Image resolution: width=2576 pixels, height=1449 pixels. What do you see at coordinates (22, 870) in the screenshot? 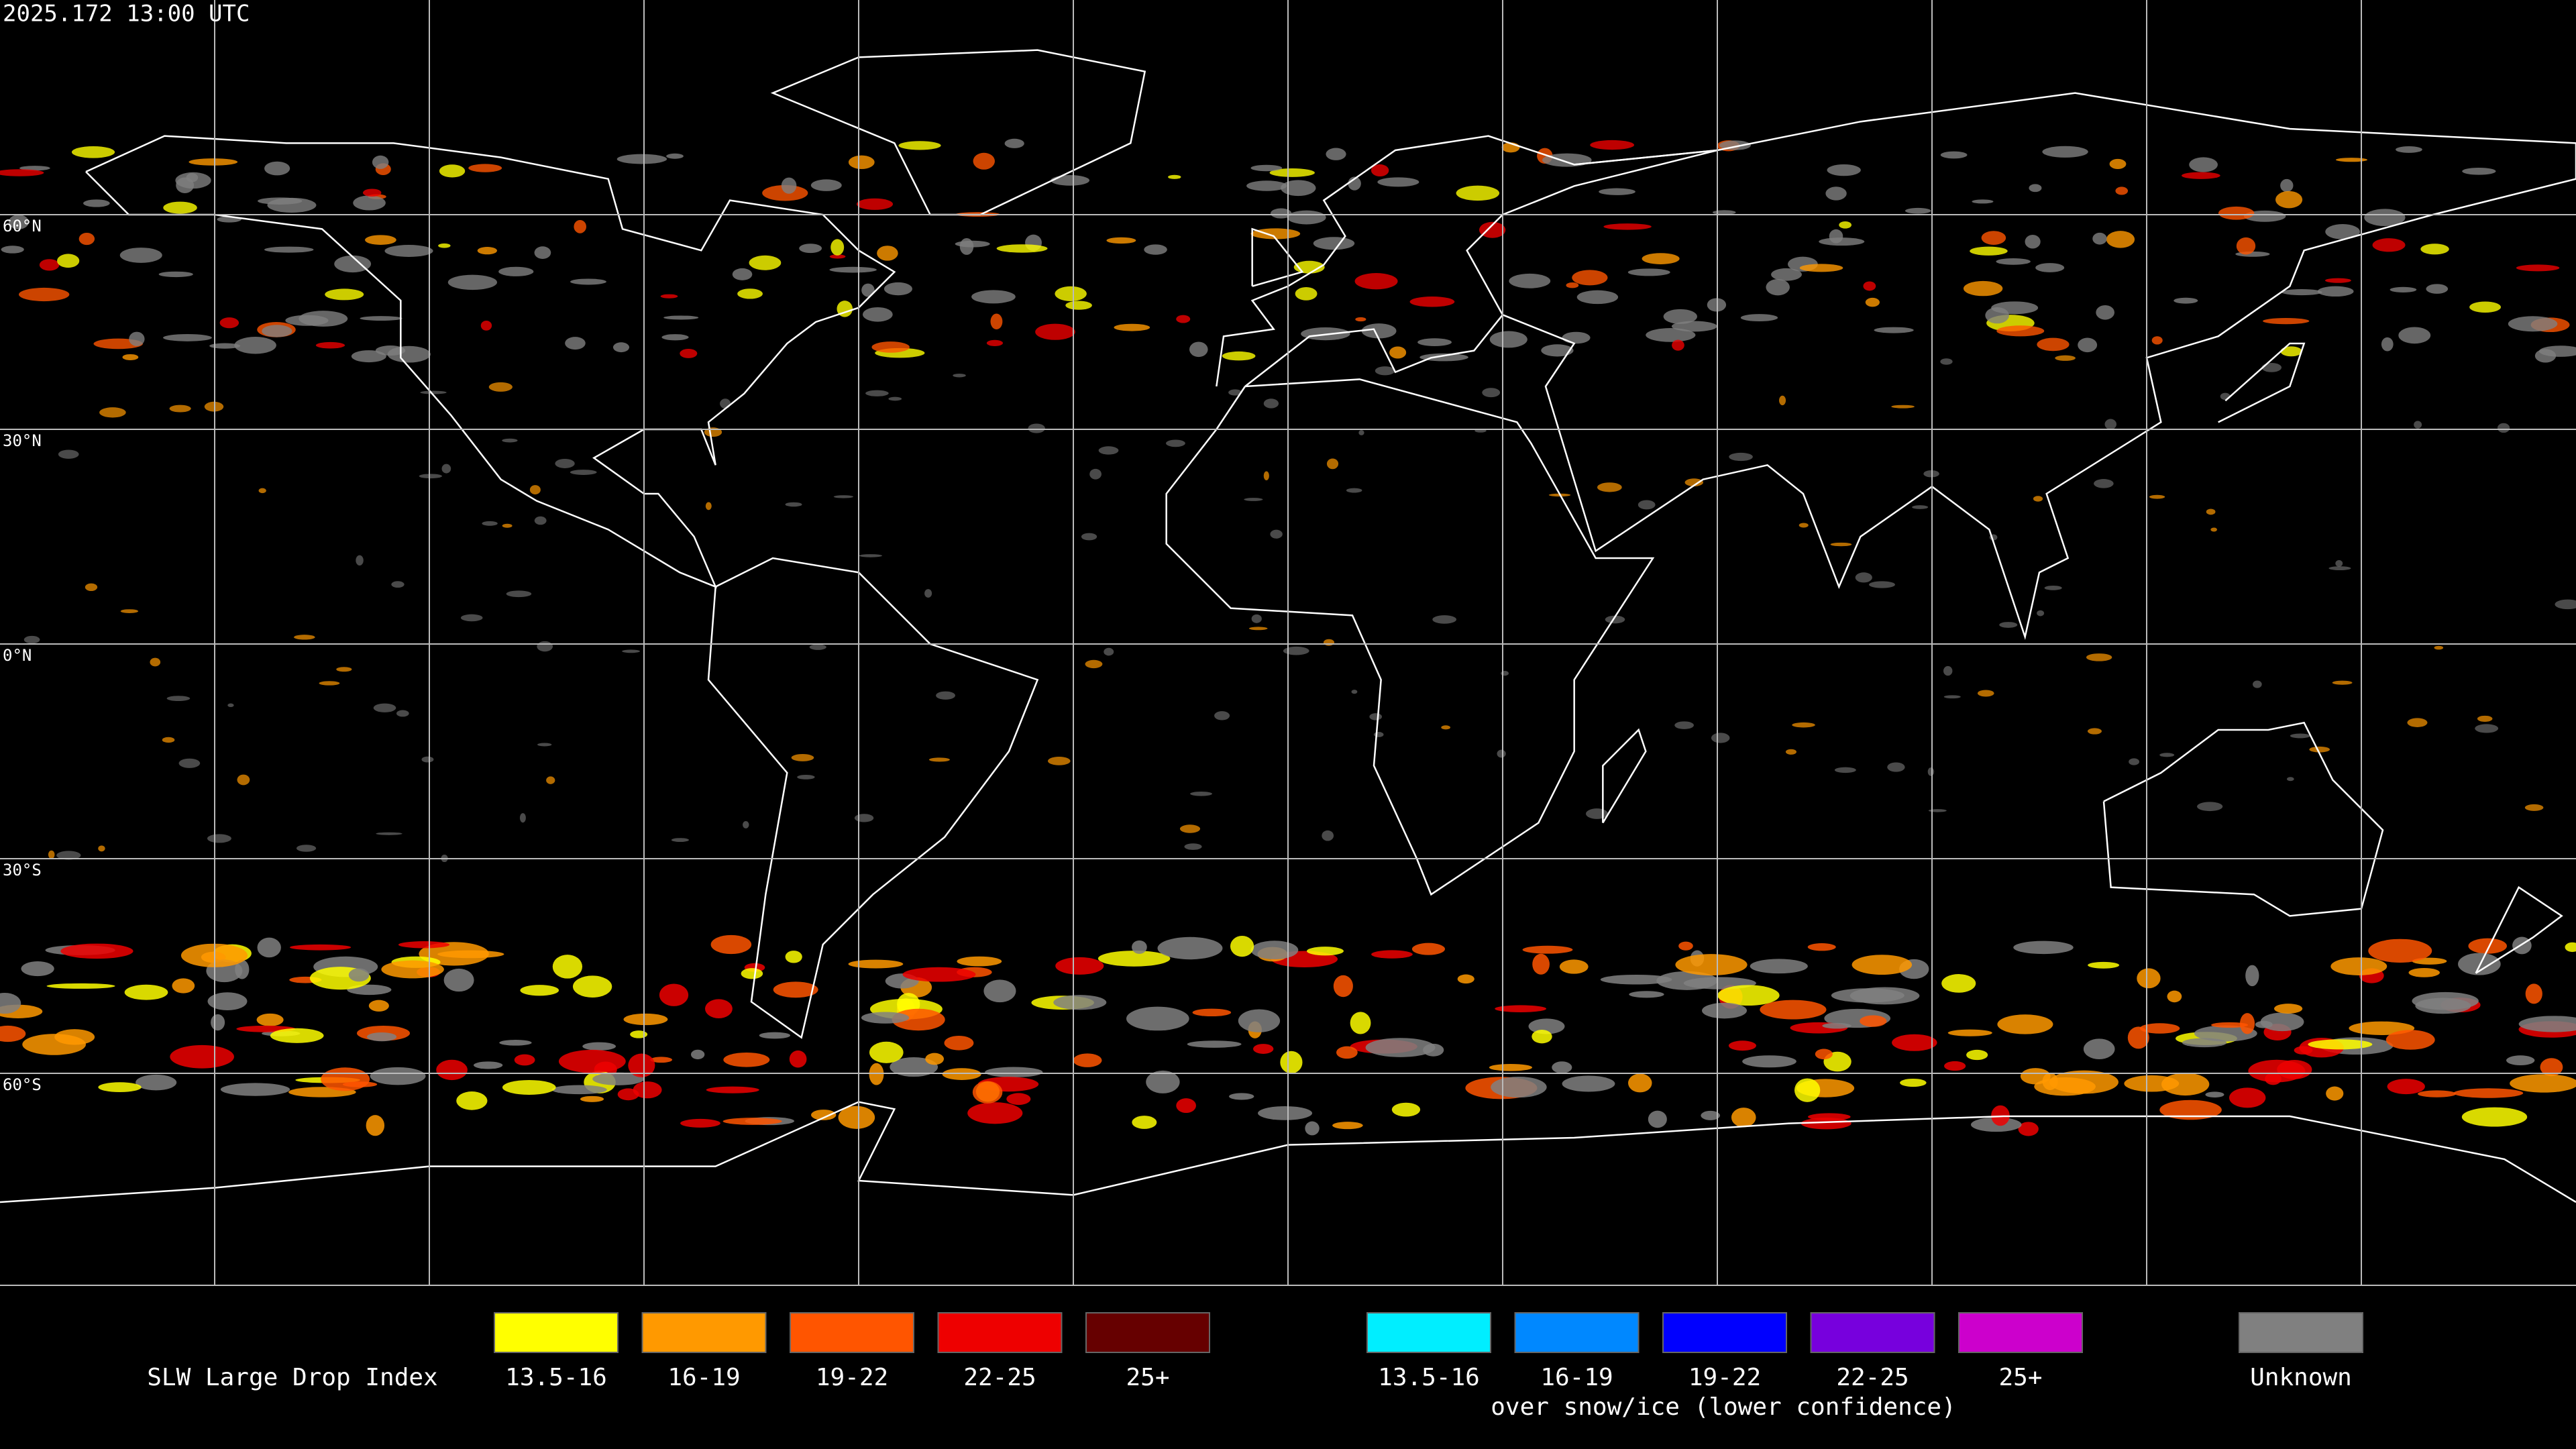
I see `latitude-label: 30°S` at bounding box center [22, 870].